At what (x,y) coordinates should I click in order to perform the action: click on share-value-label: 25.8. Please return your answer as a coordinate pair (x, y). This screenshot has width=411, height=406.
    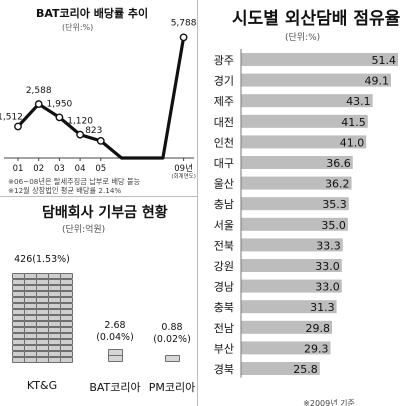
    Looking at the image, I should click on (305, 369).